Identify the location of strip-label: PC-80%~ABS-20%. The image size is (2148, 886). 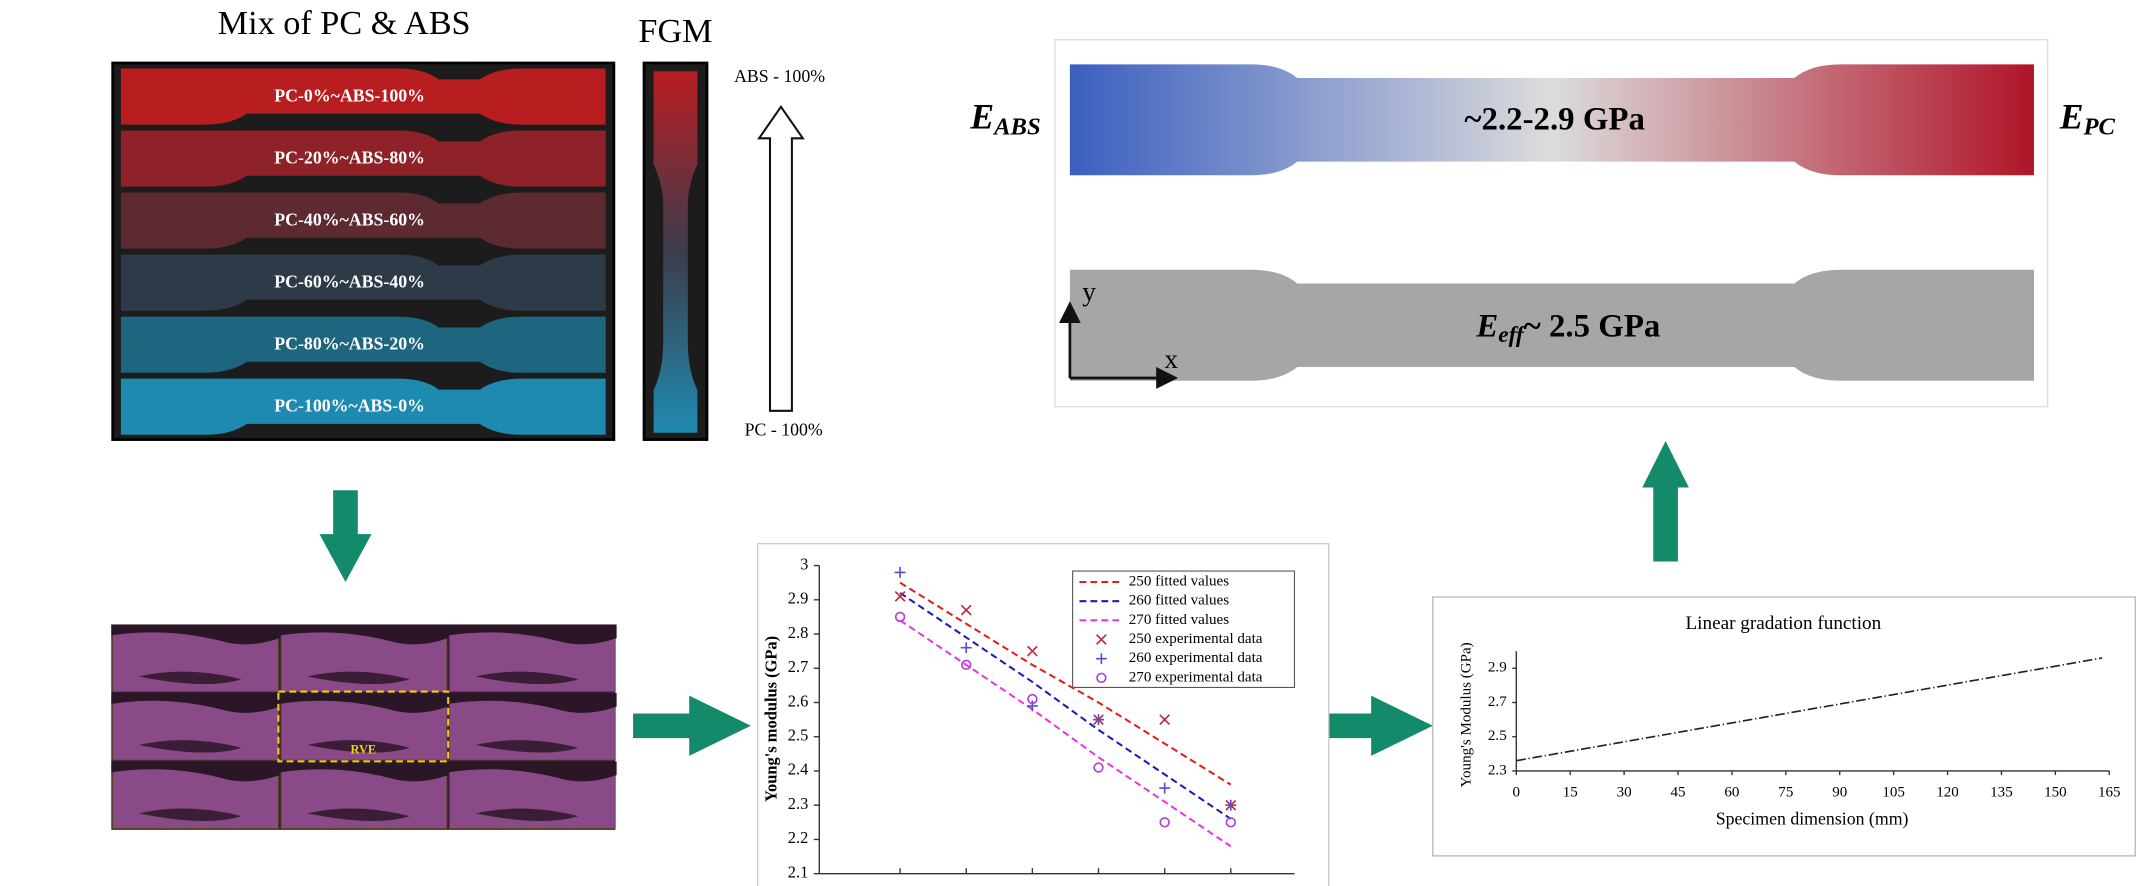
(349, 343).